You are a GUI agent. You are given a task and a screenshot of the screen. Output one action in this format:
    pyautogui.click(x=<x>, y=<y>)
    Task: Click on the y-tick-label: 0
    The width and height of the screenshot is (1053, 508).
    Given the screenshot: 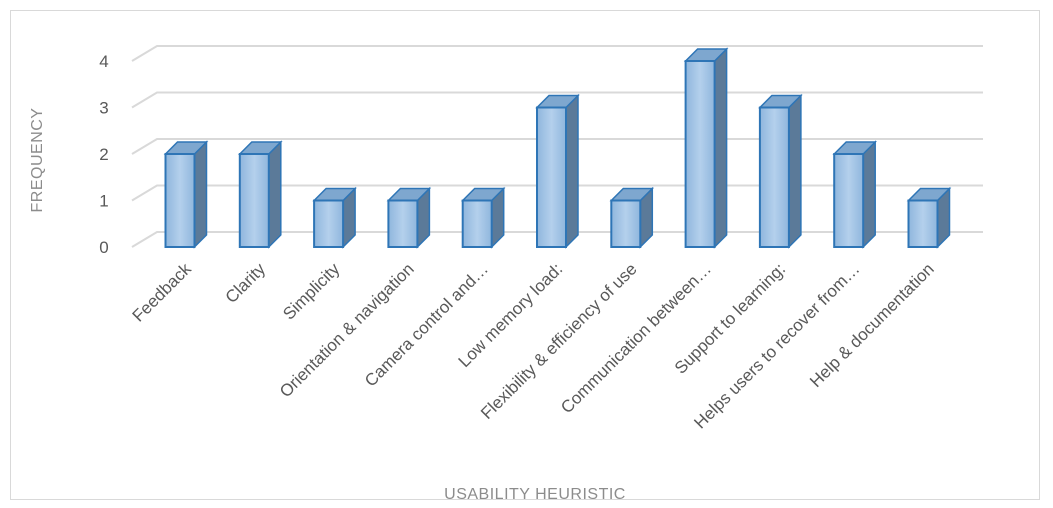 What is the action you would take?
    pyautogui.click(x=103, y=247)
    